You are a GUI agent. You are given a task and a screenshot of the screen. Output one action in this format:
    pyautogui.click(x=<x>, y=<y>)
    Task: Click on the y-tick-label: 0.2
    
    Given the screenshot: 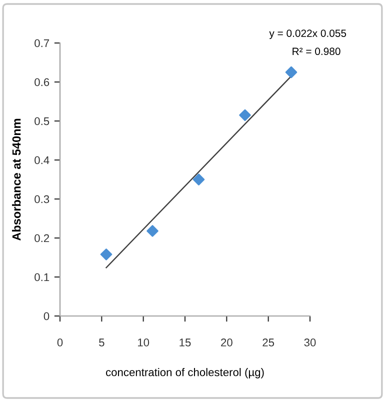 What is the action you would take?
    pyautogui.click(x=42, y=238)
    